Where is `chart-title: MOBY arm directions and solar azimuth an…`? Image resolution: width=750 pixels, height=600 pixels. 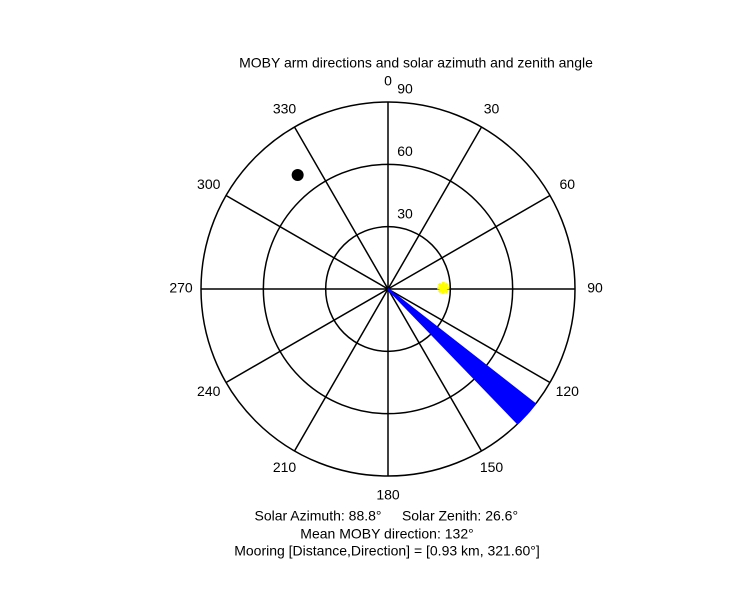 chart-title: MOBY arm directions and solar azimuth an… is located at coordinates (416, 63).